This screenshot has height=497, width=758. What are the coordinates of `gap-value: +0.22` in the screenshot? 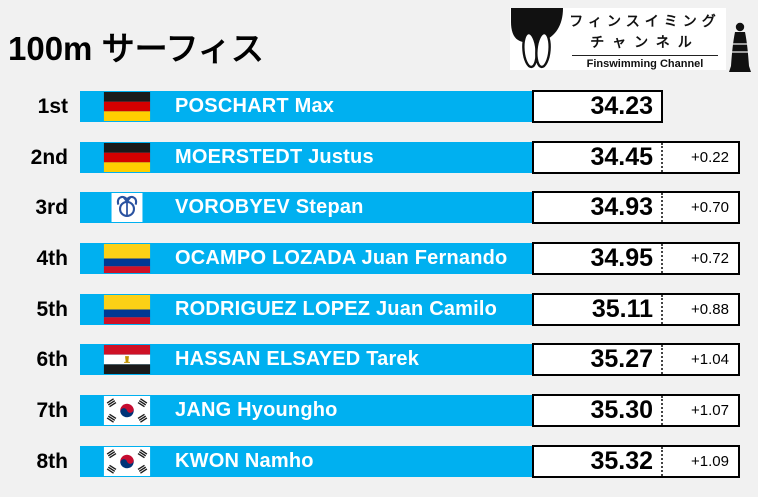 It's located at (699, 157).